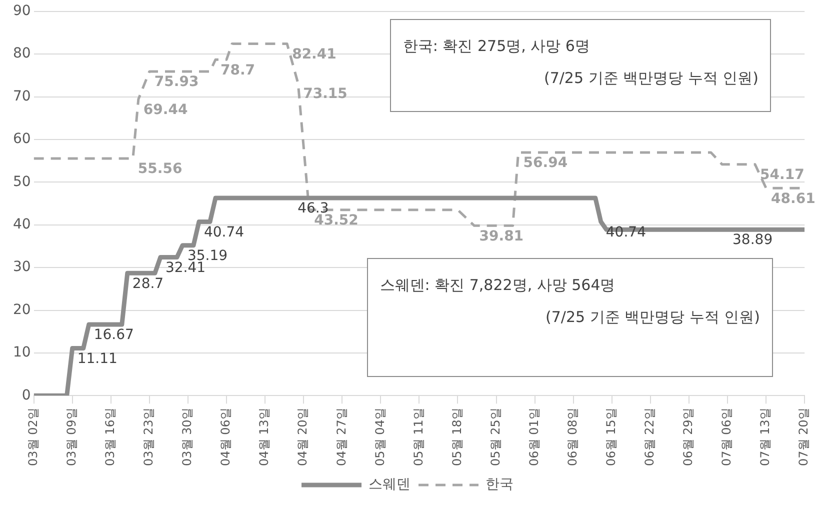 Image resolution: width=823 pixels, height=514 pixels. I want to click on y-tick-label: 10, so click(21, 352).